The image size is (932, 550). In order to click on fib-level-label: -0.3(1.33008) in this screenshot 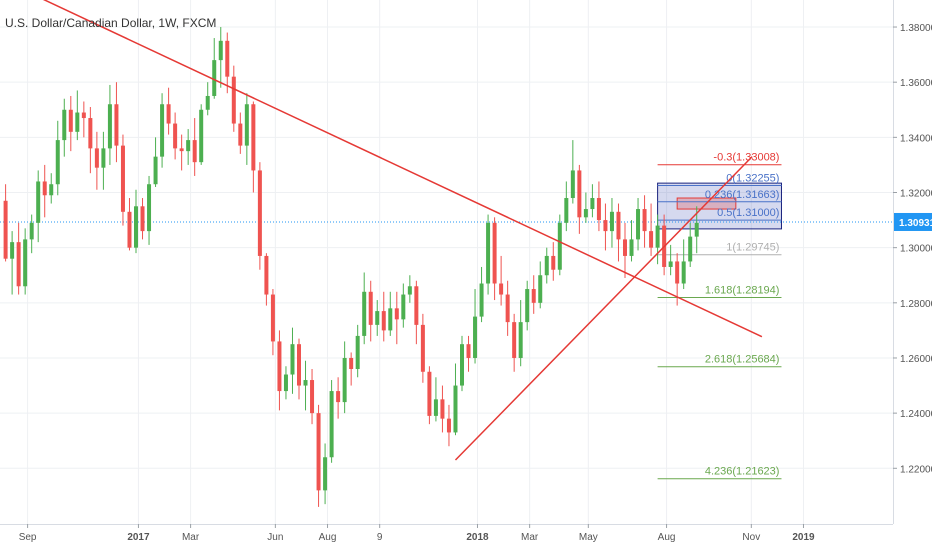, I will do `click(746, 158)`.